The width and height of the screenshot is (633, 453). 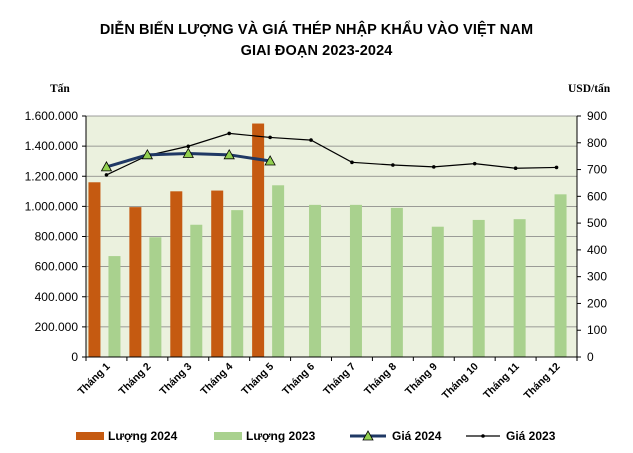 I want to click on left-axis-tick-label: 1.600.000, so click(x=52, y=116).